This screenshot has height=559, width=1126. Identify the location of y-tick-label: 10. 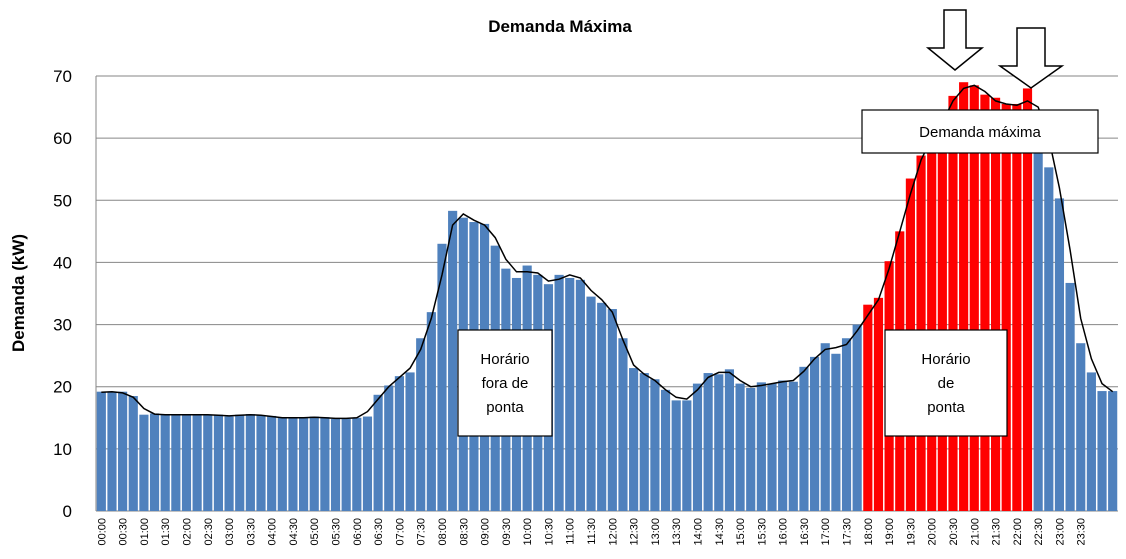
(62, 449).